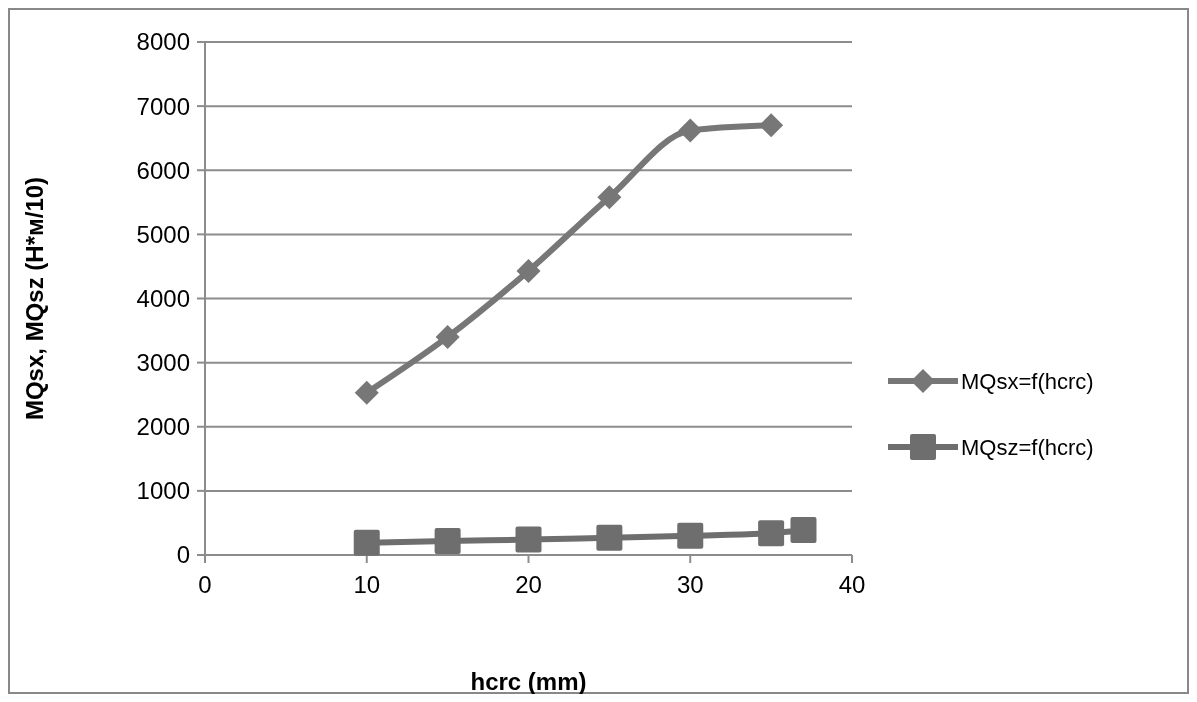 The width and height of the screenshot is (1197, 702). What do you see at coordinates (163, 106) in the screenshot?
I see `y-tick-label: 7000` at bounding box center [163, 106].